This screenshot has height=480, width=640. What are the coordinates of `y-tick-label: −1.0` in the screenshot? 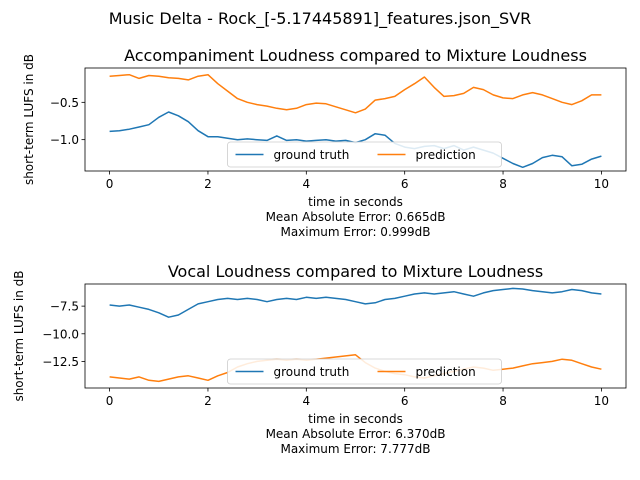 It's located at (64, 140).